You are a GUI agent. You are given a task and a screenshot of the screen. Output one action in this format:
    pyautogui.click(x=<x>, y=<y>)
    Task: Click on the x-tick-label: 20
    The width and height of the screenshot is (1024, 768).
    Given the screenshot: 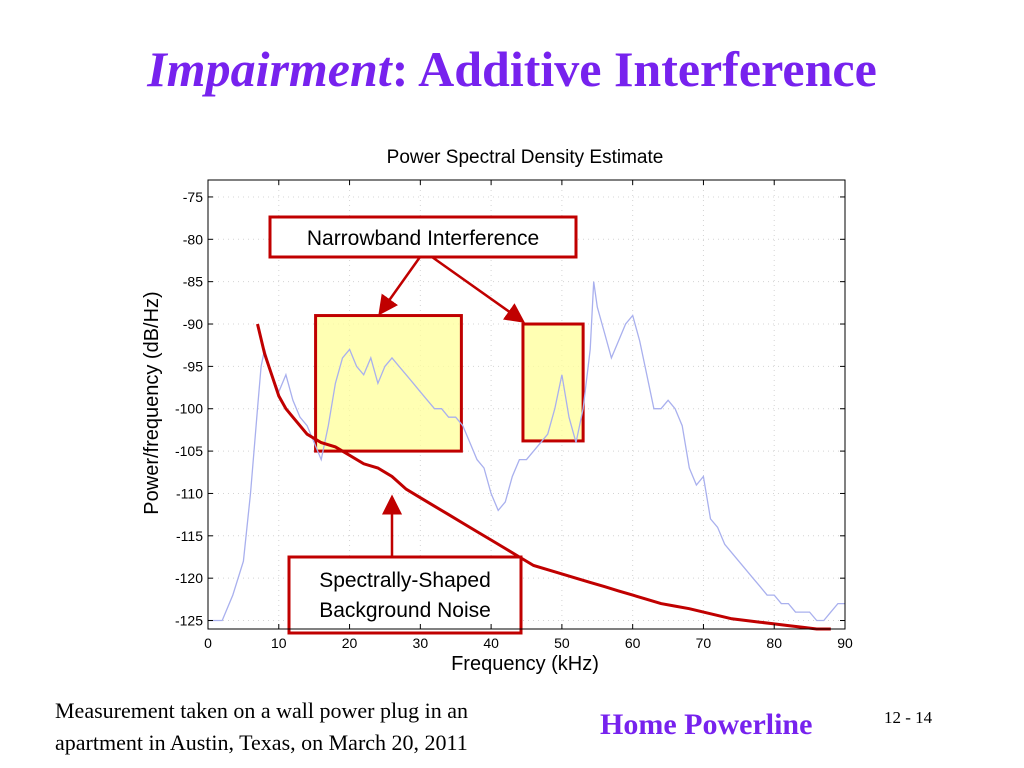 What is the action you would take?
    pyautogui.click(x=350, y=643)
    